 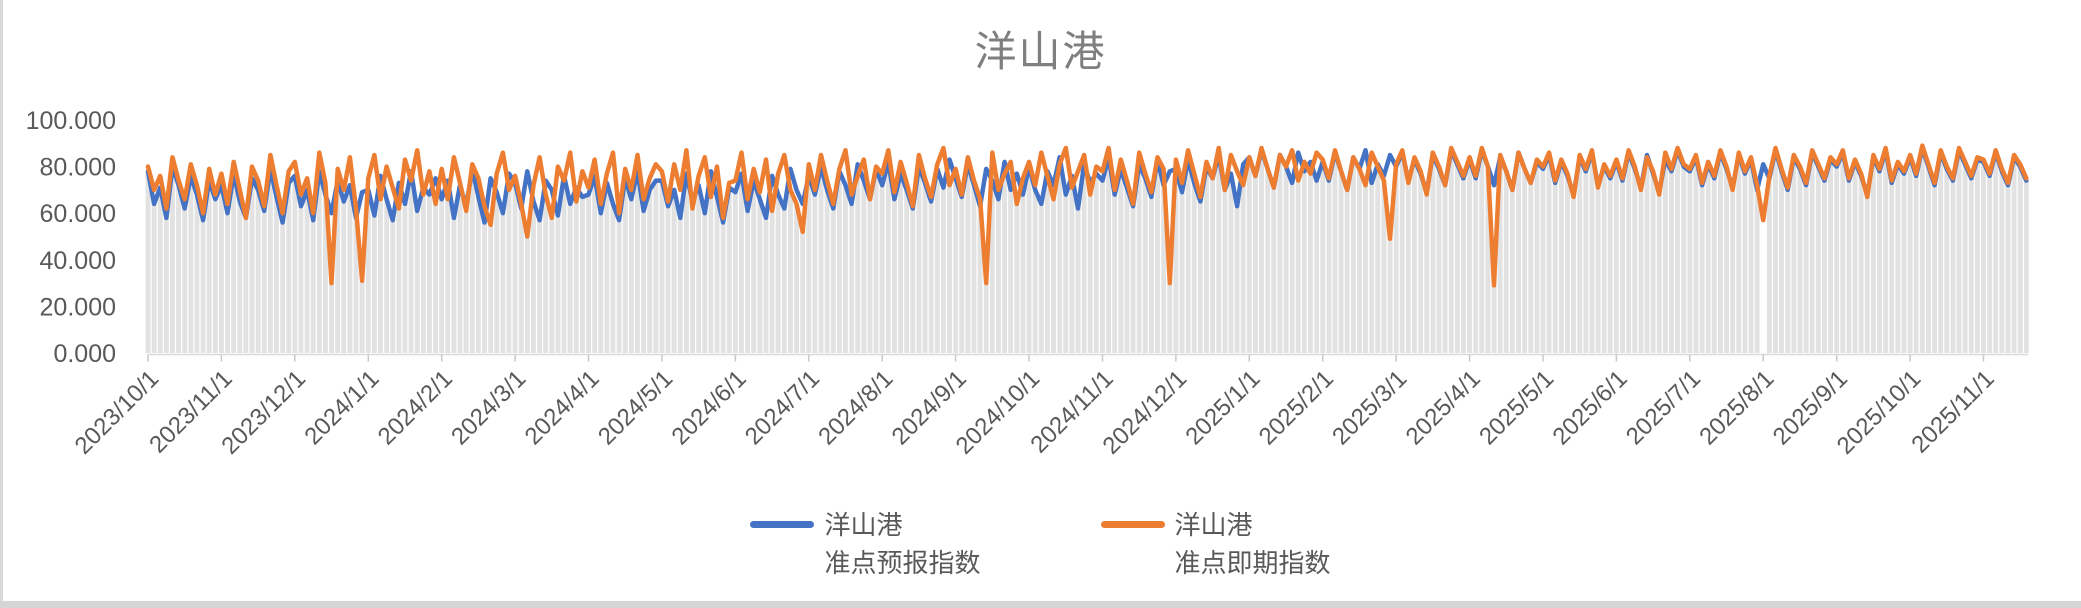 I want to click on legend-spot-line2: 准点即期指数, so click(x=1252, y=563).